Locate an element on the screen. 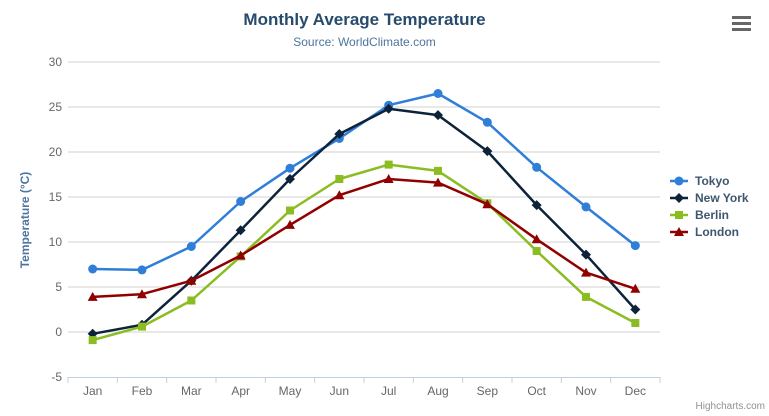 The height and width of the screenshot is (416, 769). x-axis-label: Feb is located at coordinates (142, 391).